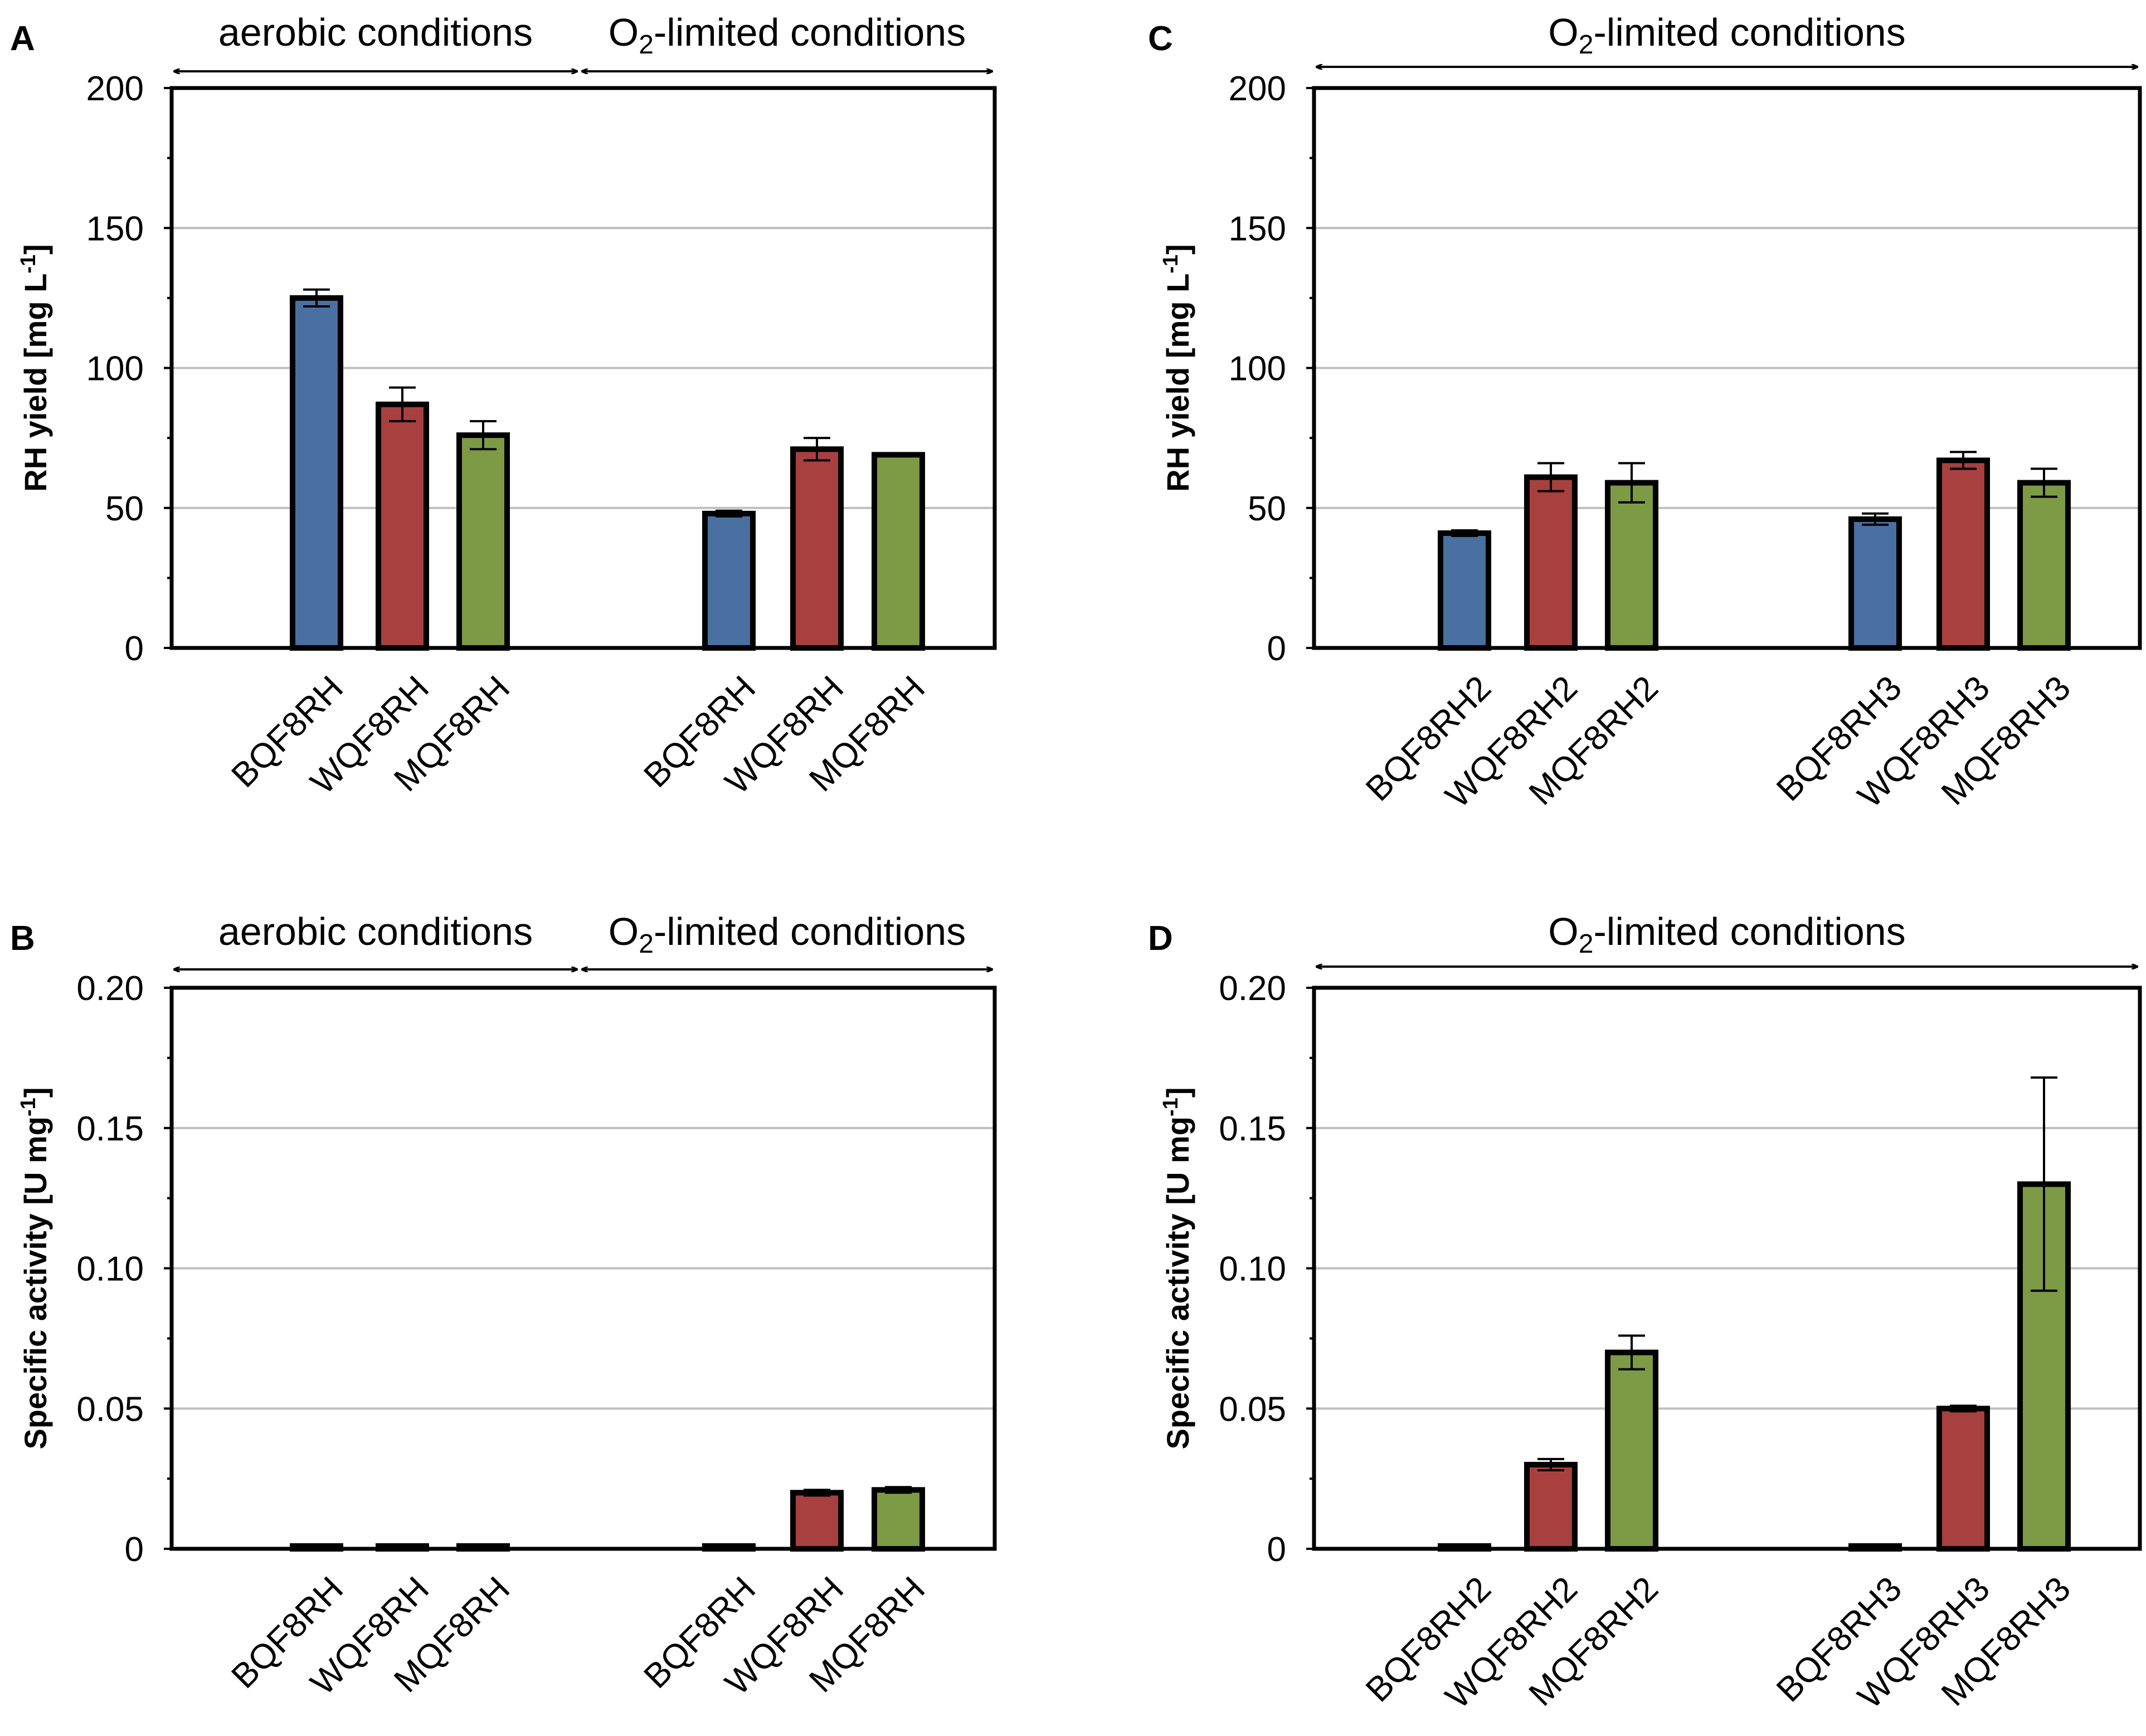 The width and height of the screenshot is (2146, 1736). I want to click on panel-letter: C, so click(1160, 39).